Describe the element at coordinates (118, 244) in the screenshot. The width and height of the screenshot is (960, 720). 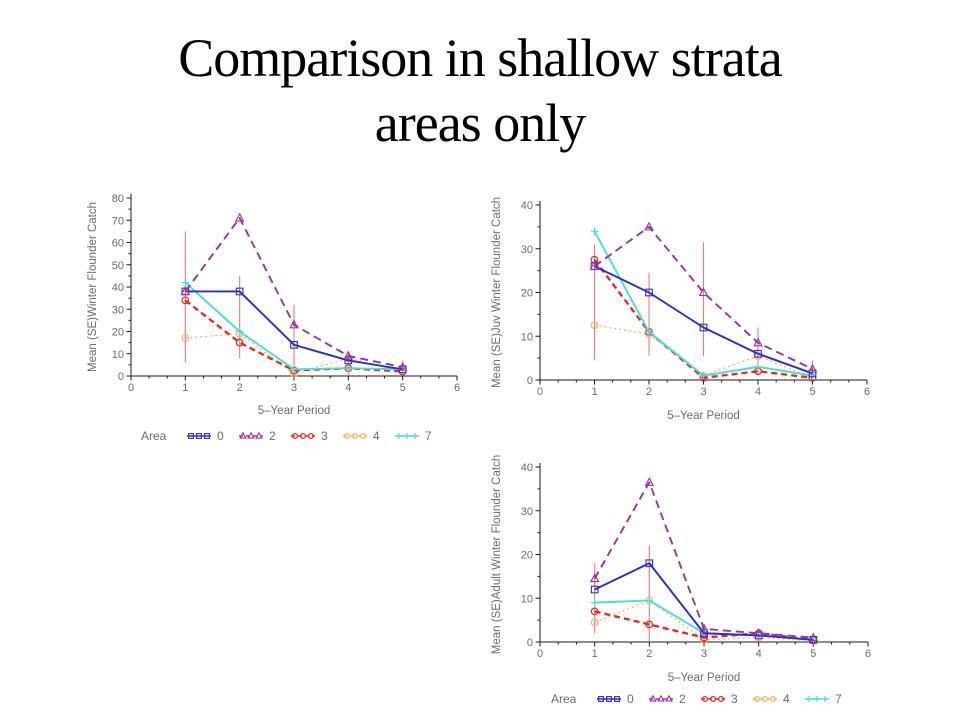
I see `y-tick-label: 60` at that location.